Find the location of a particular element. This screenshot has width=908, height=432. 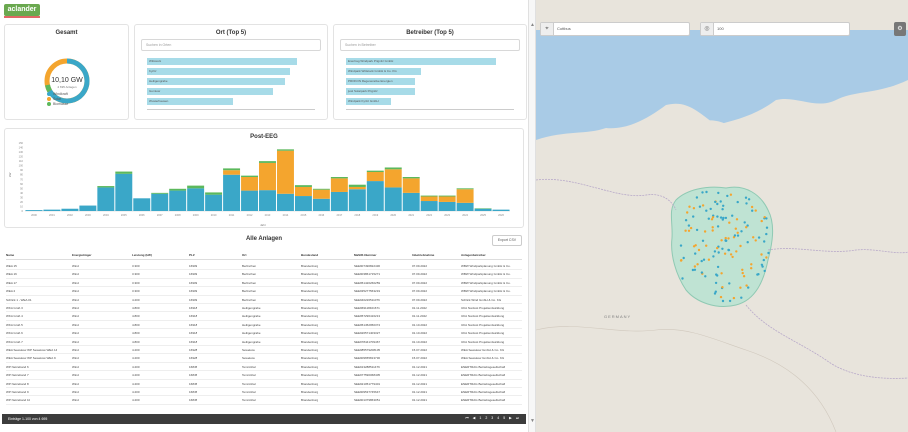

pager-button: 3 is located at coordinates (492, 418).